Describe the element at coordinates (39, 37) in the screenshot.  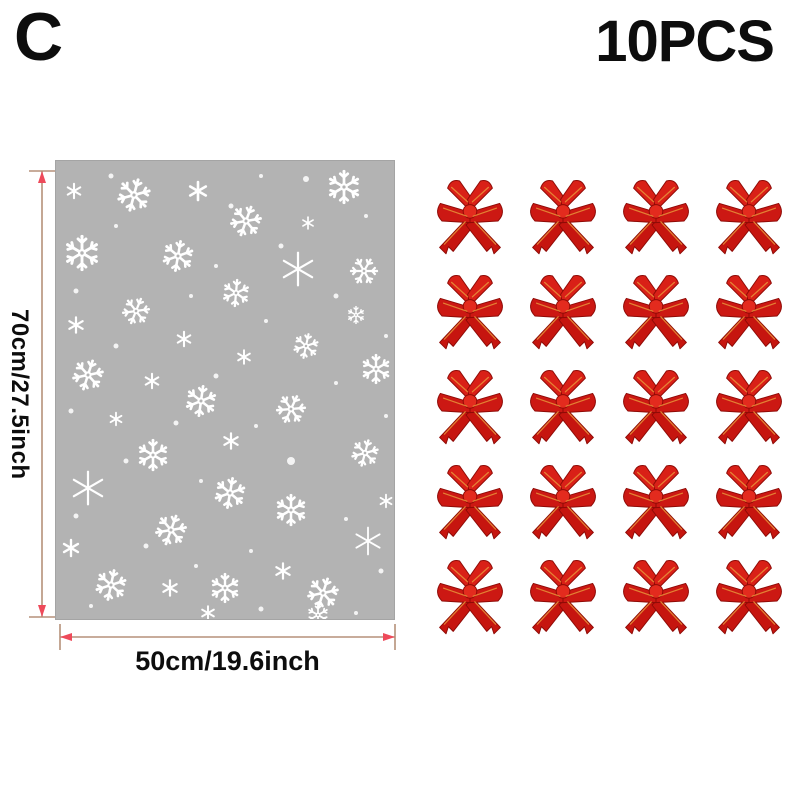
I see `variant-label: C` at that location.